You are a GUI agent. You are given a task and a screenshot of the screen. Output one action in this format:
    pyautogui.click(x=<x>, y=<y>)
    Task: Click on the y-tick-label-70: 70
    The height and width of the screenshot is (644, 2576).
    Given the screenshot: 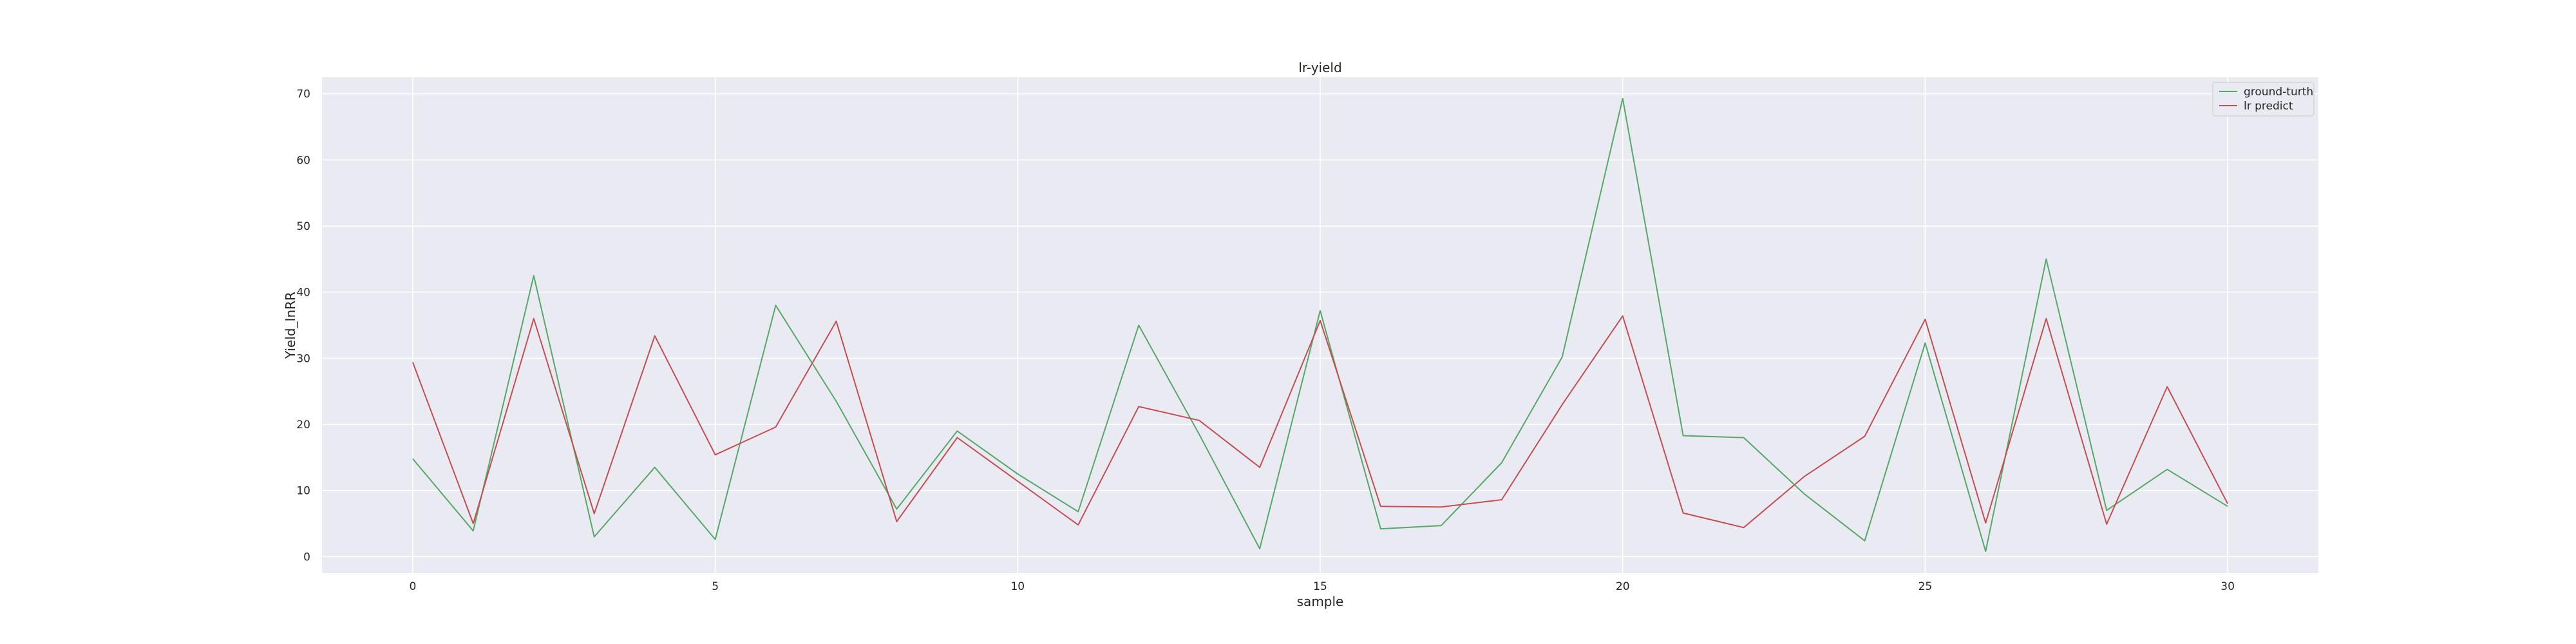 What is the action you would take?
    pyautogui.click(x=303, y=95)
    